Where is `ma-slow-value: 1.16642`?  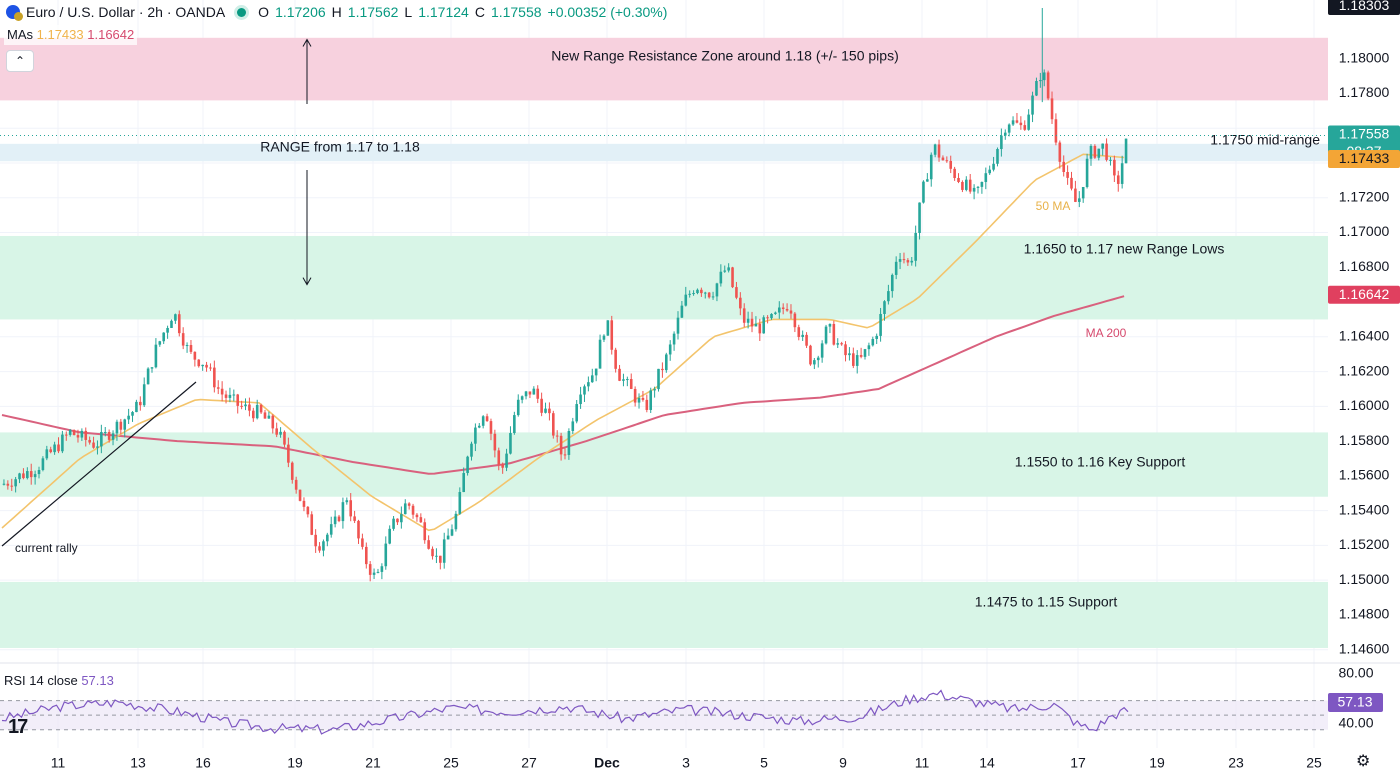 ma-slow-value: 1.16642 is located at coordinates (111, 34).